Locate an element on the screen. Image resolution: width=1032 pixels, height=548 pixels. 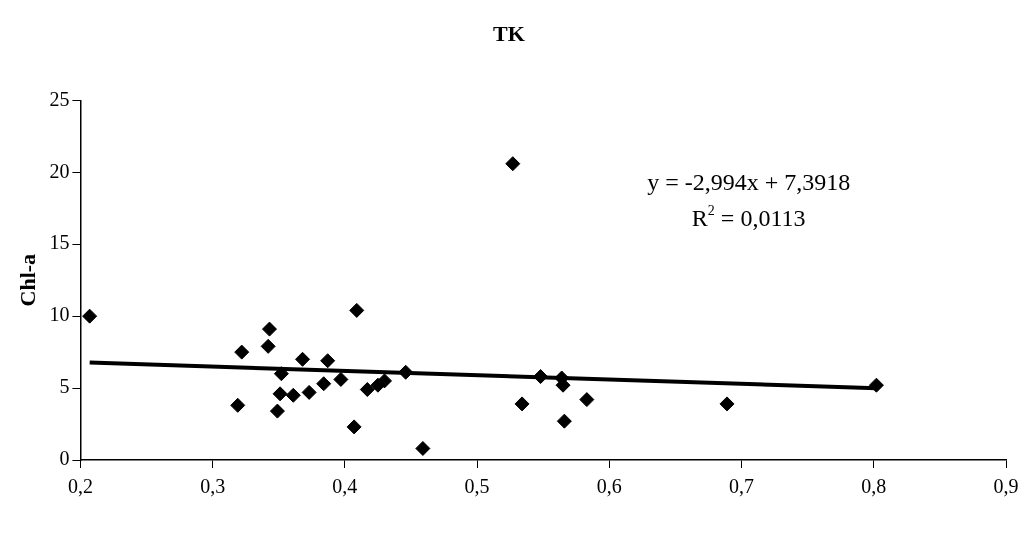
x-tick-label: 0,7 is located at coordinates (742, 486).